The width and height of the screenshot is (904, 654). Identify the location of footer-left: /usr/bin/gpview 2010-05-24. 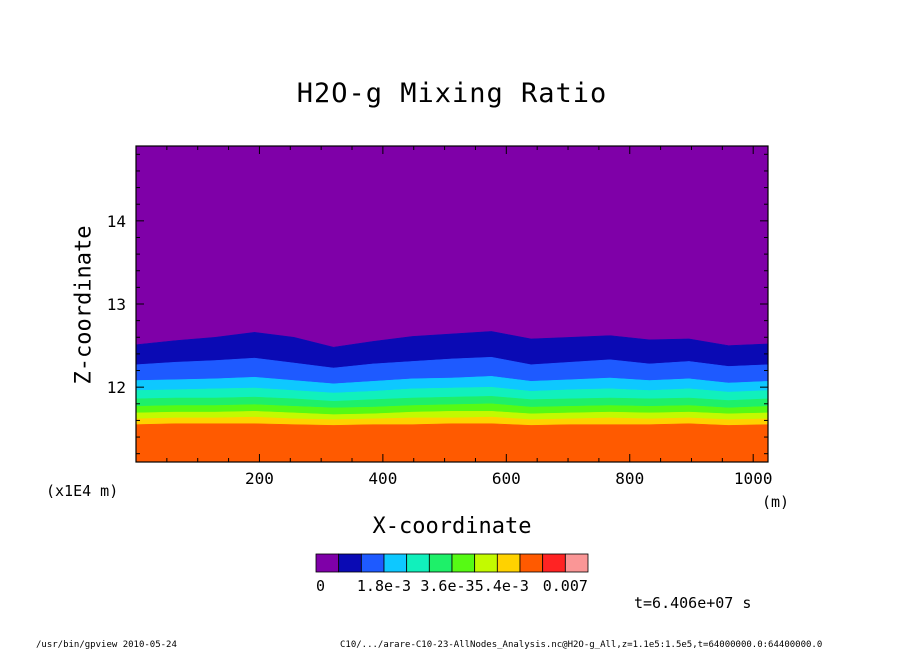
(106, 645).